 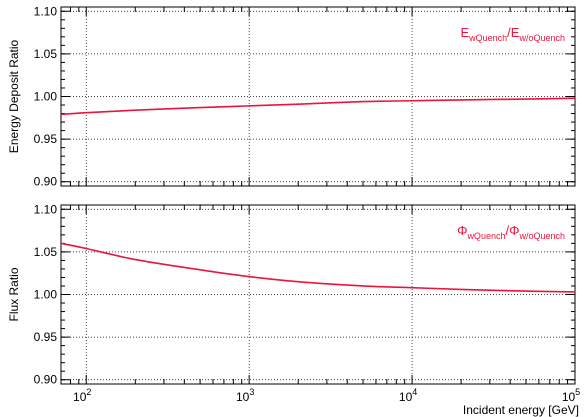 I want to click on legend-label: ΦwQuench/Φw/oQuench, so click(x=511, y=232).